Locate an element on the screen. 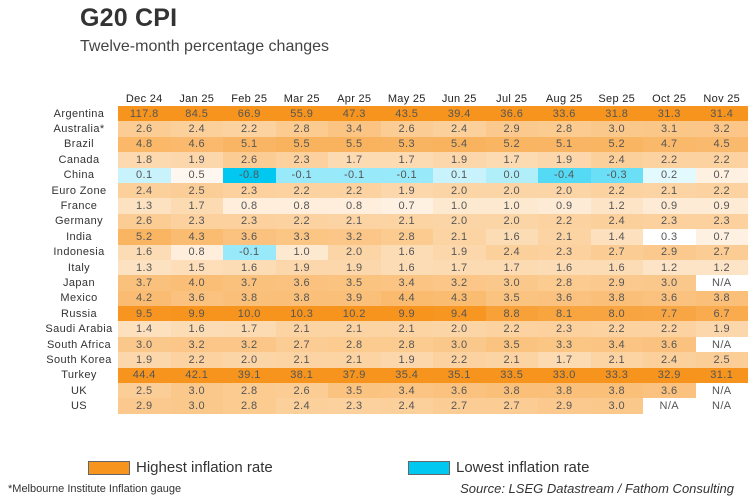 The height and width of the screenshot is (500, 750). column-header: Feb 25 is located at coordinates (249, 98).